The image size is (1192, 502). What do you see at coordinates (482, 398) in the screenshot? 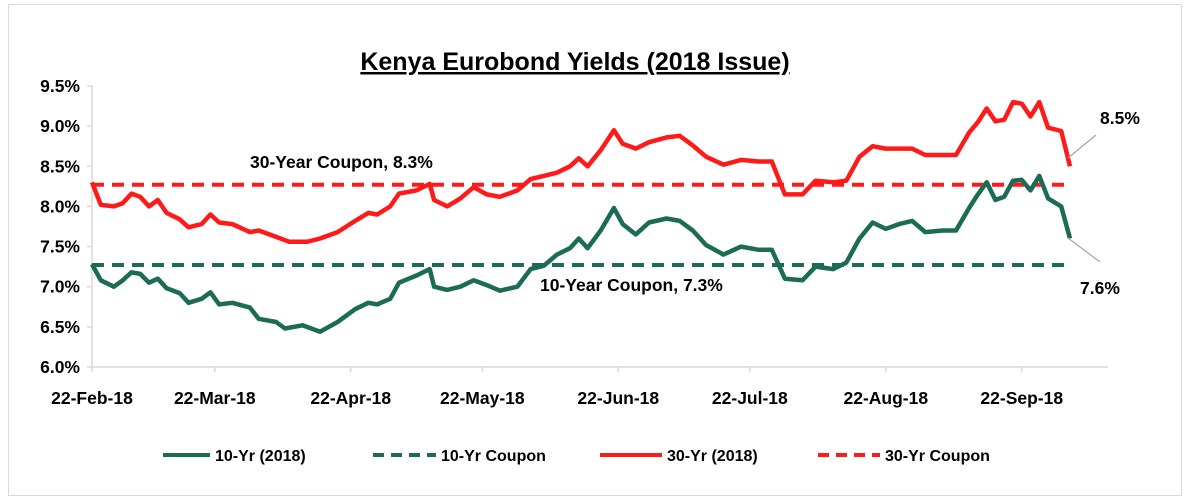
I see `x-tick-label: 22-May-18` at bounding box center [482, 398].